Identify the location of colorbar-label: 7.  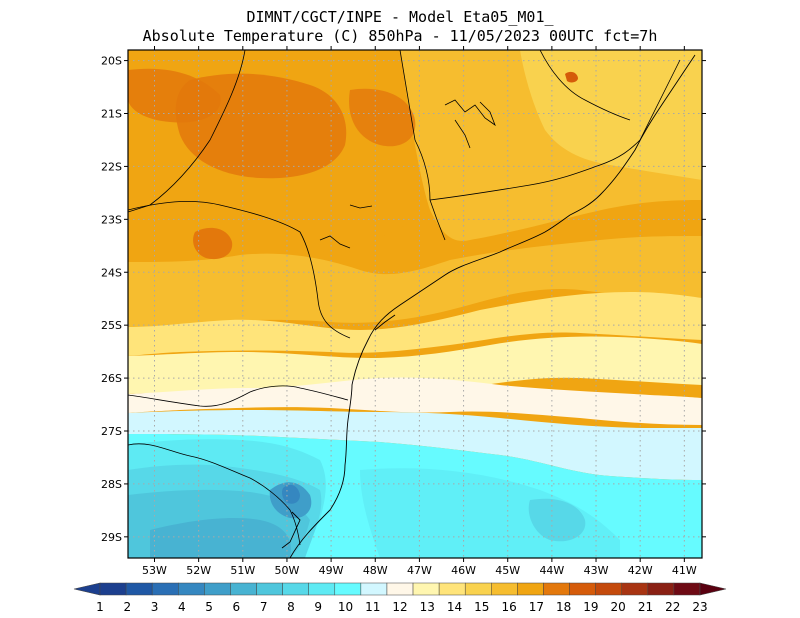
(264, 607).